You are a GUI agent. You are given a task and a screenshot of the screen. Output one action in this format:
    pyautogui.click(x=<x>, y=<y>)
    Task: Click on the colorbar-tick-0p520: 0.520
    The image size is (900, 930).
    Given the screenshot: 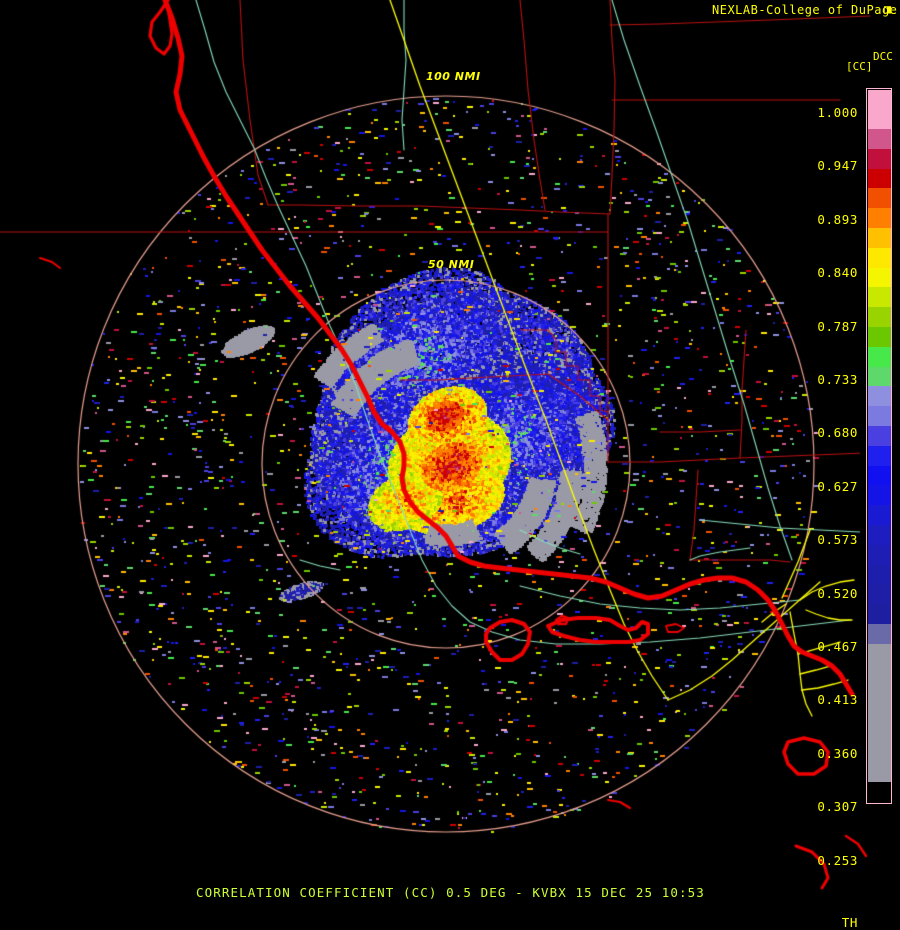 What is the action you would take?
    pyautogui.click(x=837, y=593)
    